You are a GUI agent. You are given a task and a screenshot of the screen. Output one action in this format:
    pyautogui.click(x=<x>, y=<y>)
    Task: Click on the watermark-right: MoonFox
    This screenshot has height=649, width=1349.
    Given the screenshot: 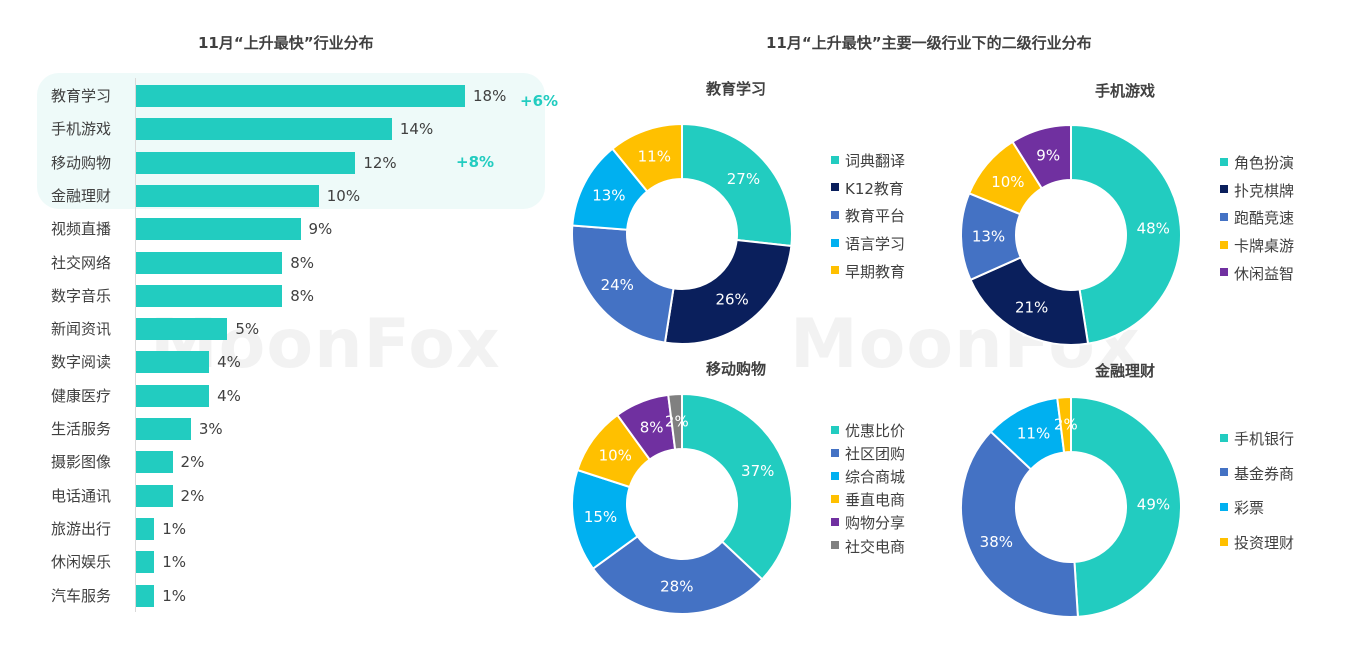 What is the action you would take?
    pyautogui.click(x=965, y=344)
    